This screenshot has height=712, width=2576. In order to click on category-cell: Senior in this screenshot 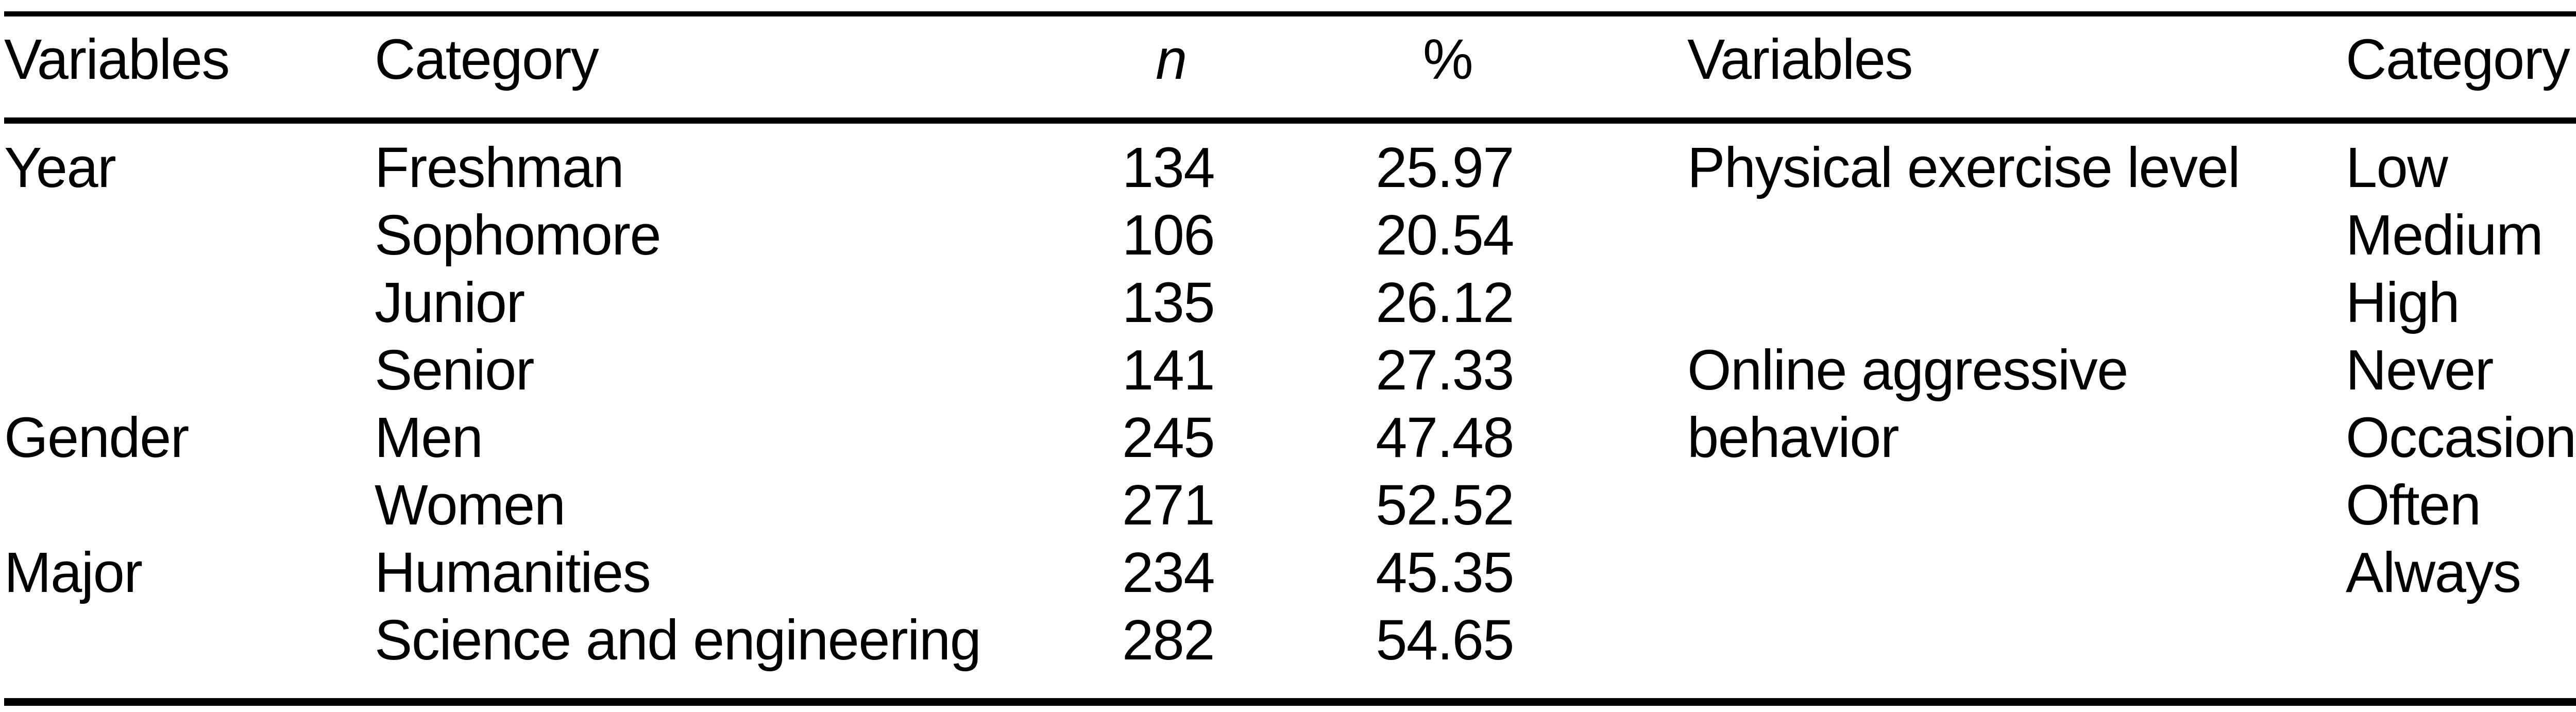, I will do `click(454, 370)`.